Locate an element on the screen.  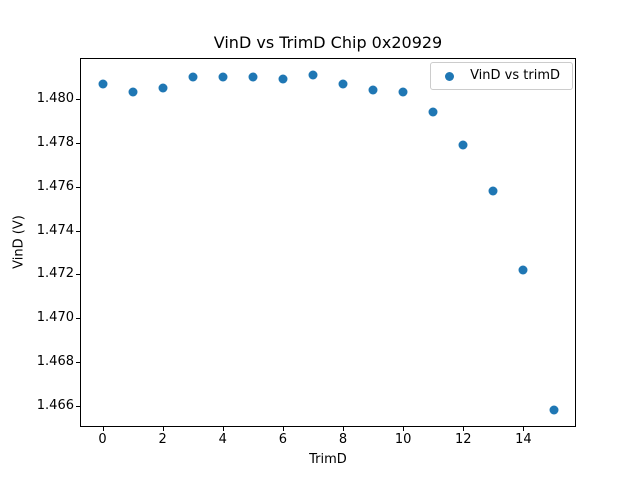
legend: VinD vs trimD is located at coordinates (501, 76).